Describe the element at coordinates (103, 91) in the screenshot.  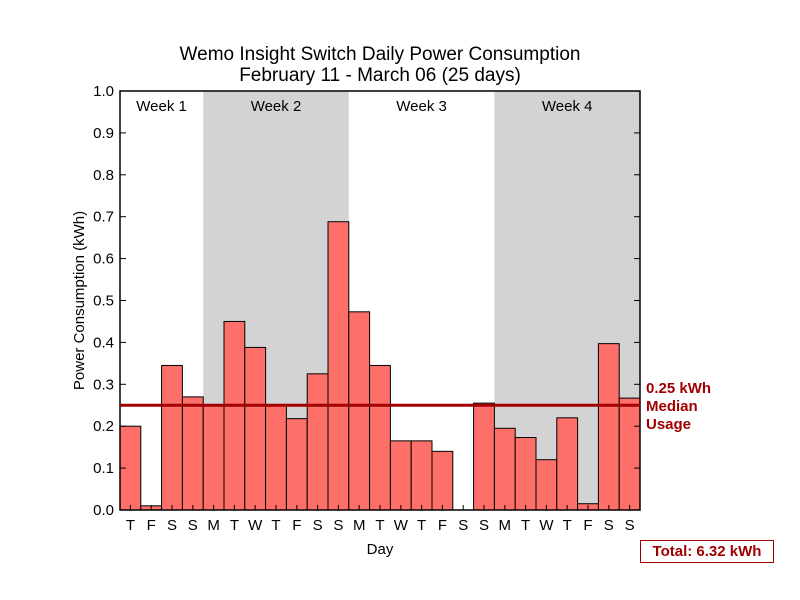
I see `y-tick-label: 1.0` at that location.